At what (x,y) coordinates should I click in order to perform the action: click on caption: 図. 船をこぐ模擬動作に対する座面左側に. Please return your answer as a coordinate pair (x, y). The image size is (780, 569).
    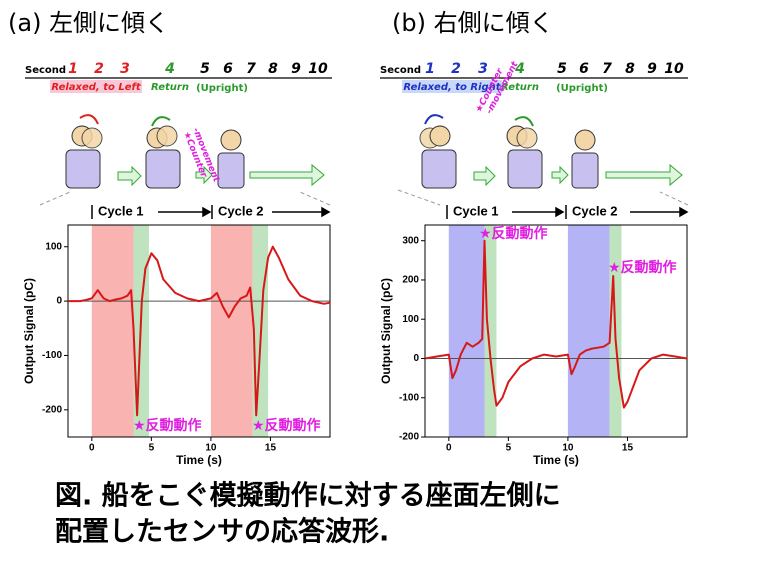
    Looking at the image, I should click on (308, 496).